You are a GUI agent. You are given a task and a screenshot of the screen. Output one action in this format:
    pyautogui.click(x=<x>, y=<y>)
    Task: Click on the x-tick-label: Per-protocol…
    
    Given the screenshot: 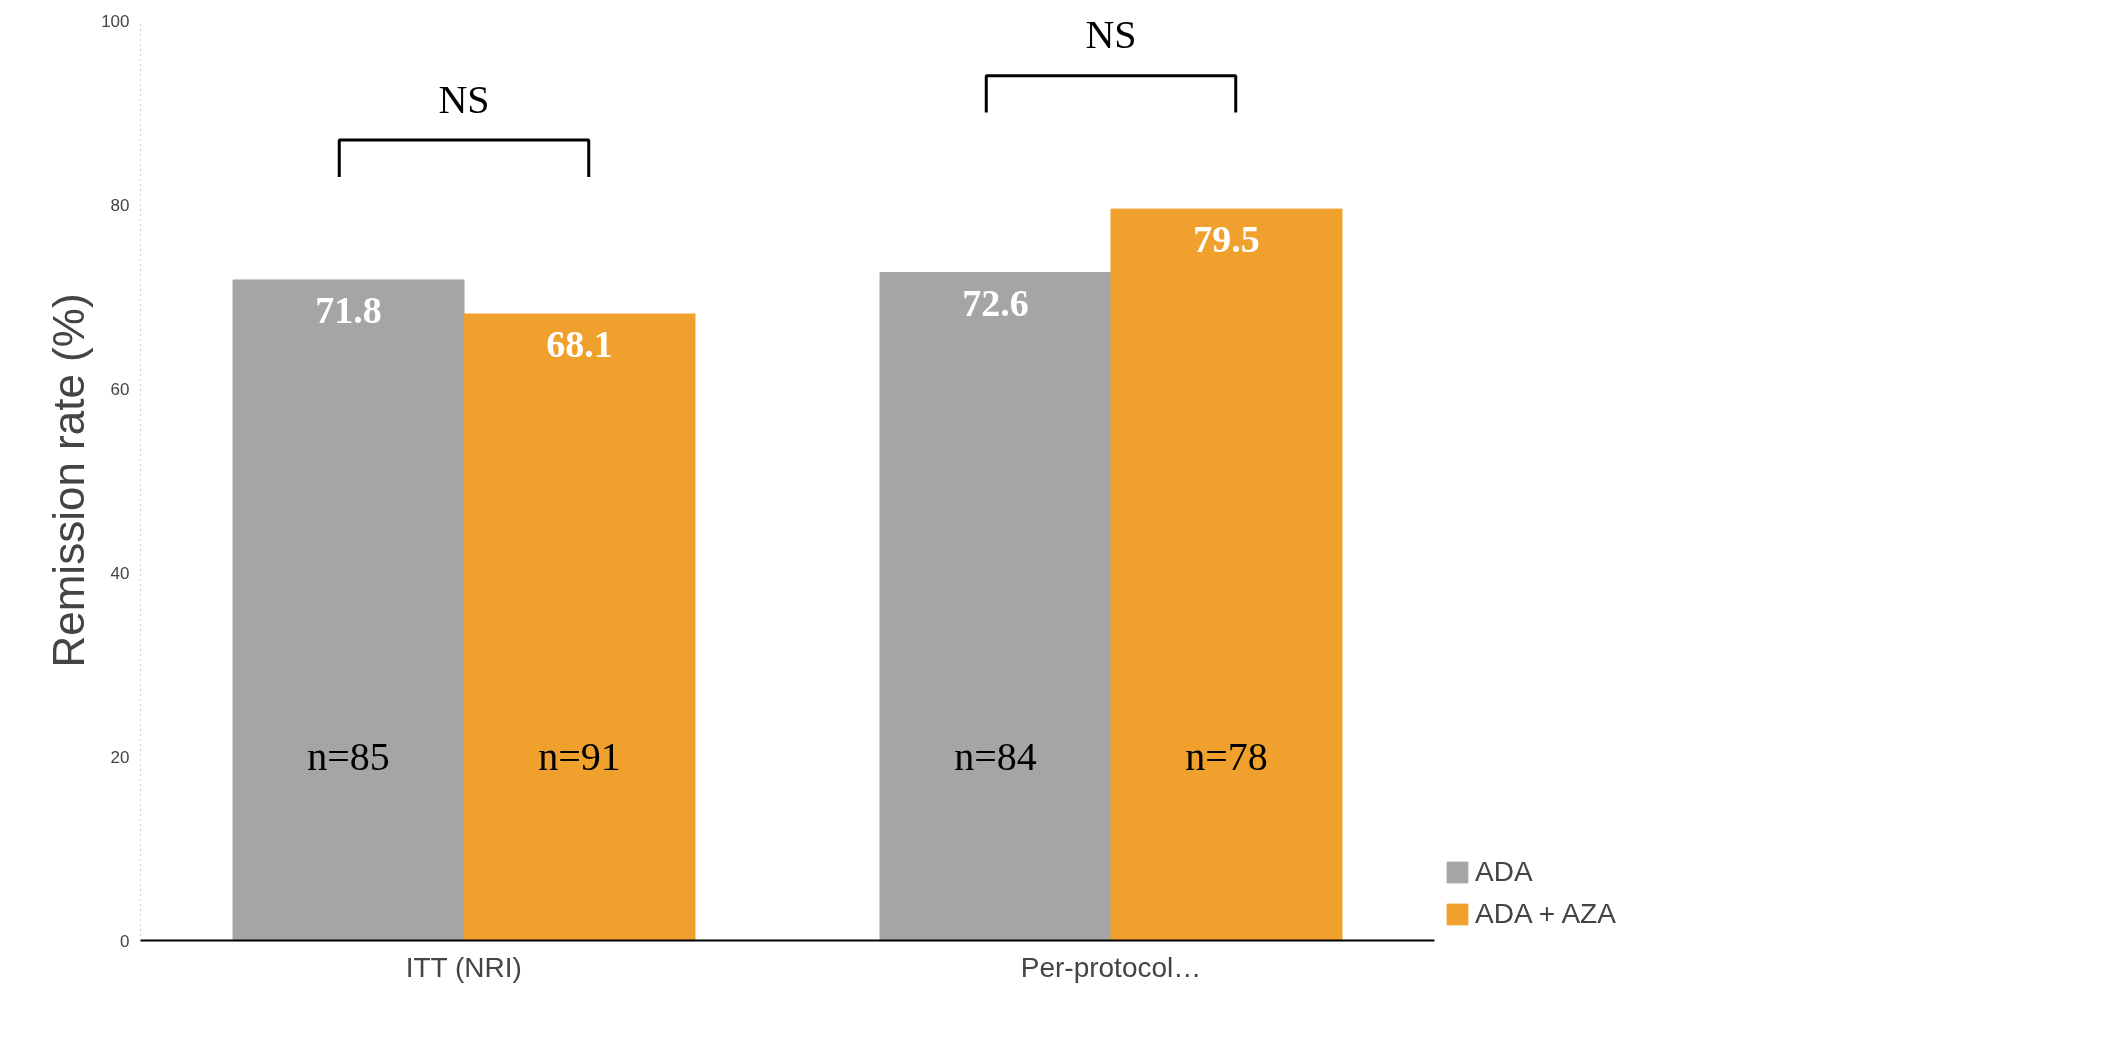 What is the action you would take?
    pyautogui.click(x=1111, y=967)
    